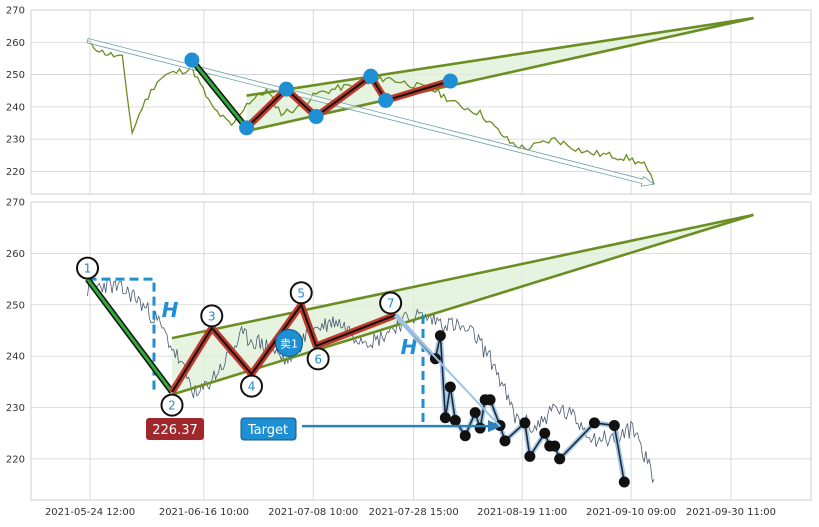  I want to click on pattern-point-label-4: 4, so click(252, 387).